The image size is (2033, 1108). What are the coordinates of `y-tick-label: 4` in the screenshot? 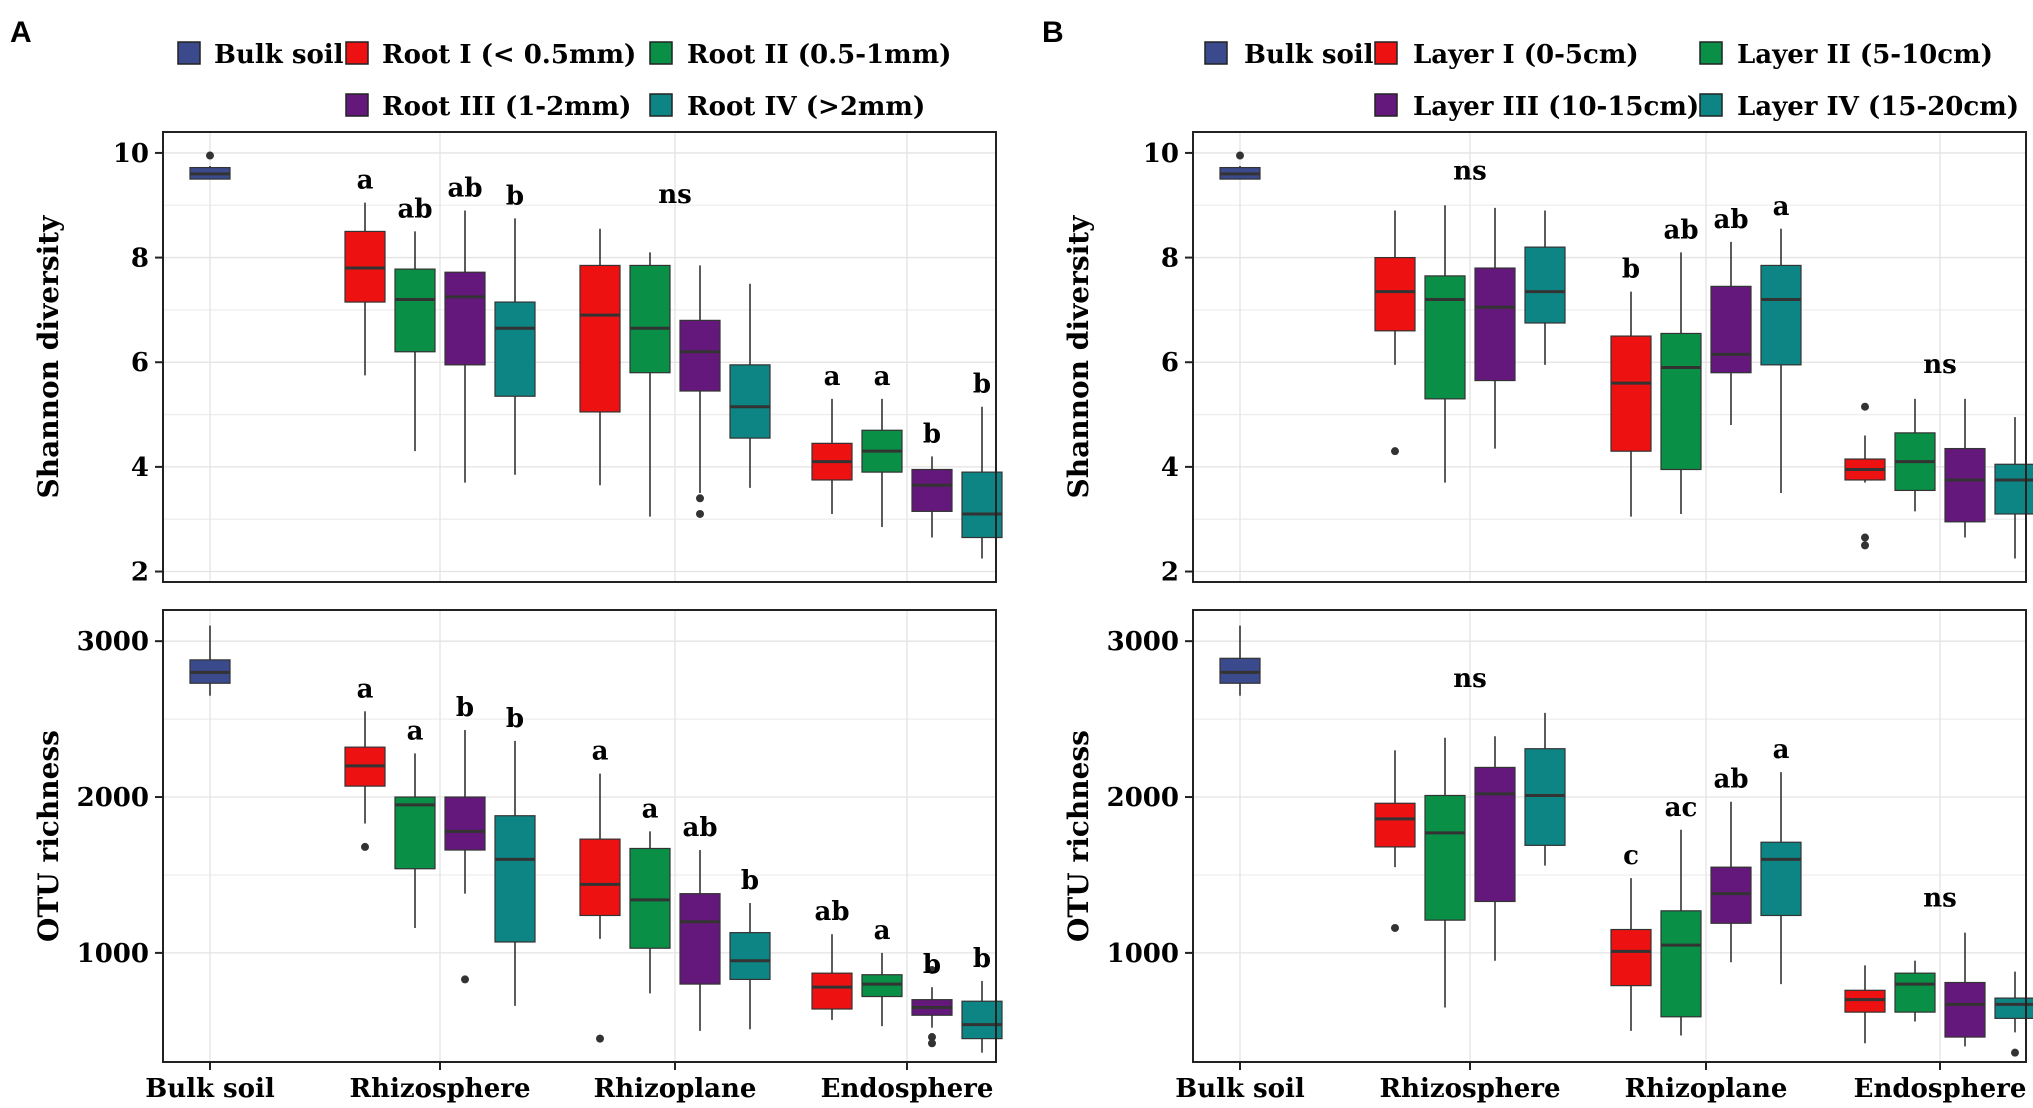 It's located at (1170, 468).